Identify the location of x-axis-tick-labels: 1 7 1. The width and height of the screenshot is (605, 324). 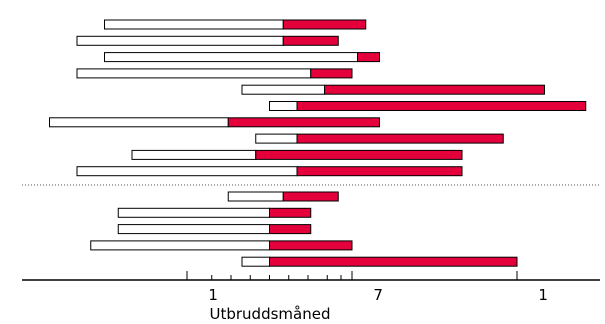
(378, 295).